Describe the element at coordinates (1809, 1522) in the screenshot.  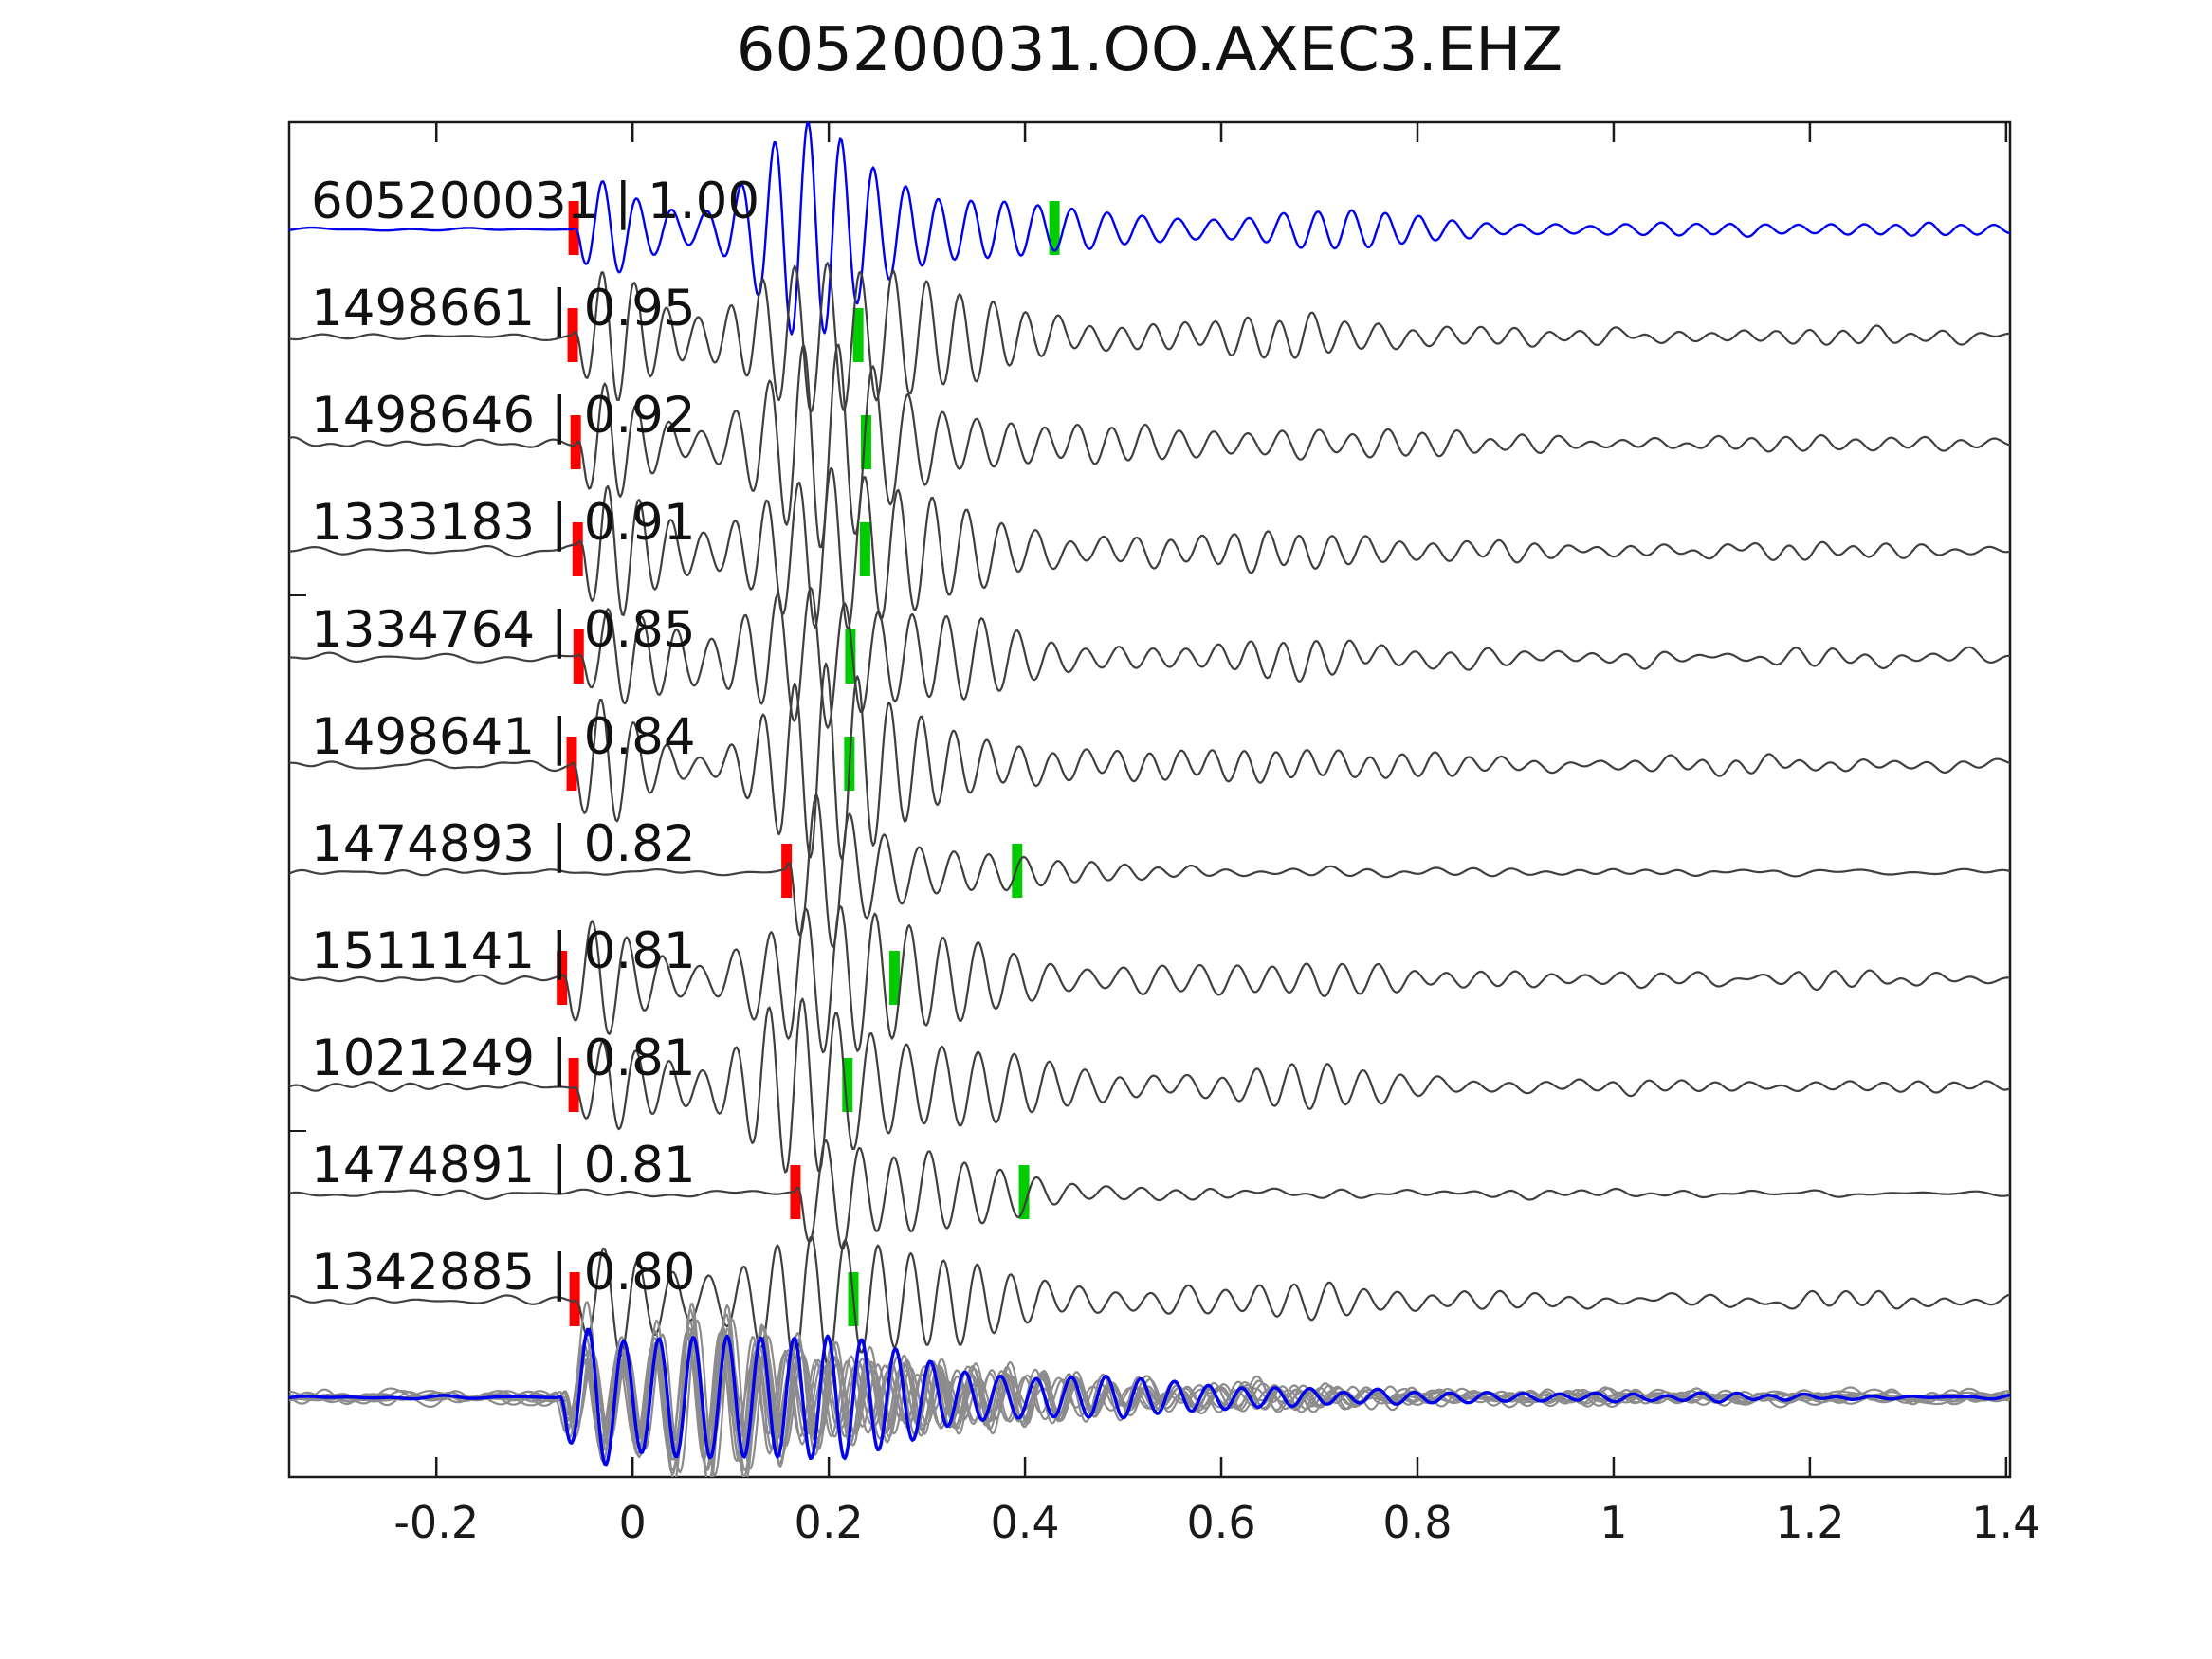
I see `x-tick-label: 1.2` at that location.